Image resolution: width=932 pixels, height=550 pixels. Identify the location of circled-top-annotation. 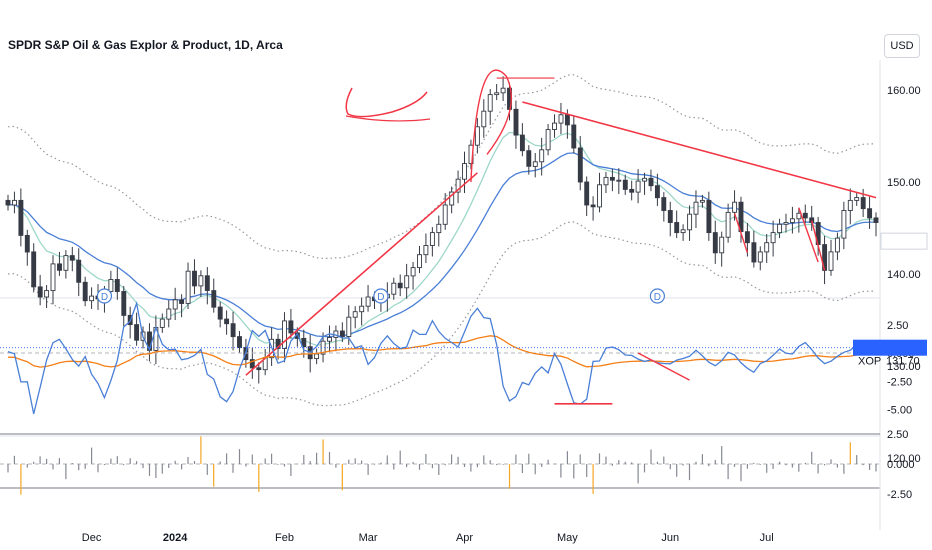
(491, 126).